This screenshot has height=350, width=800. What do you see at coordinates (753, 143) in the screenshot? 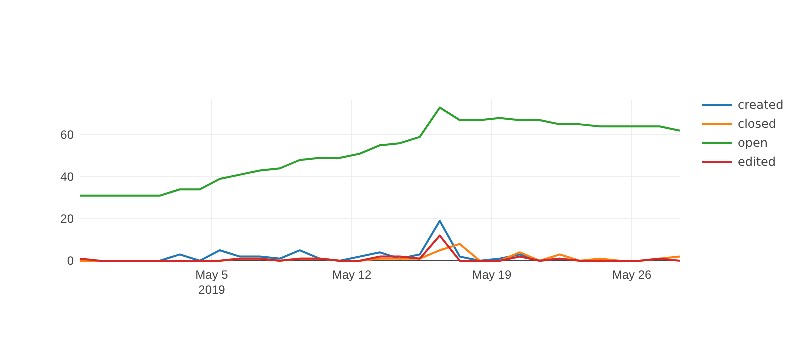
I see `legend-label: open` at bounding box center [753, 143].